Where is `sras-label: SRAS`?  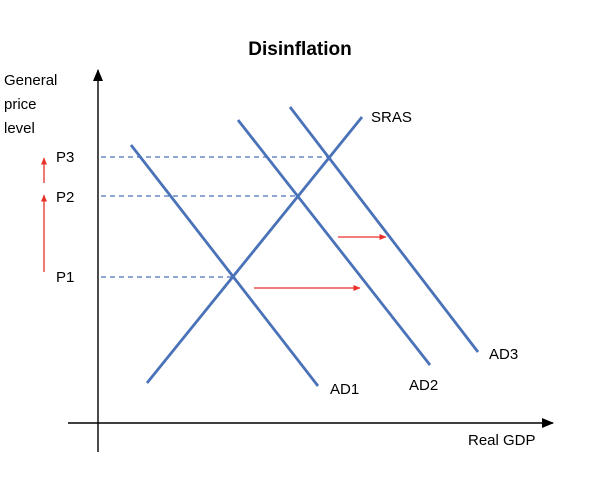 sras-label: SRAS is located at coordinates (391, 117).